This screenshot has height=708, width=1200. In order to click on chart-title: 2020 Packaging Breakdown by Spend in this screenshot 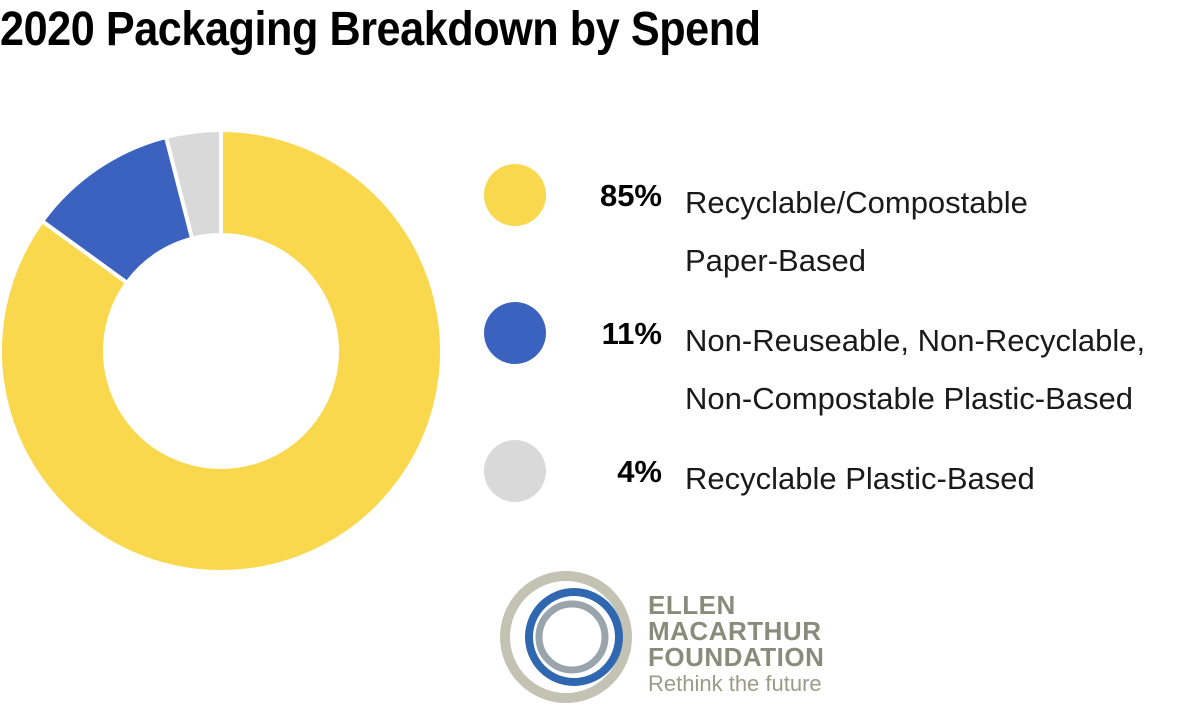, I will do `click(380, 29)`.